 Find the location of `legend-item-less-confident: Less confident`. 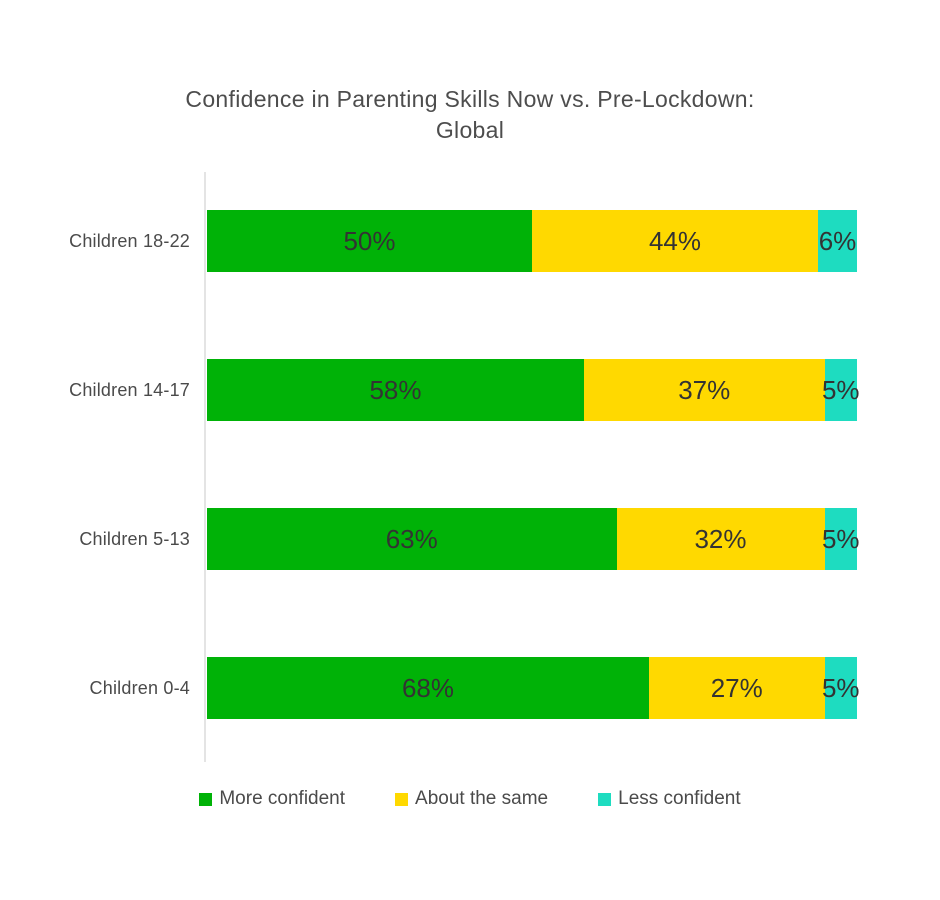

legend-item-less-confident: Less confident is located at coordinates (669, 799).